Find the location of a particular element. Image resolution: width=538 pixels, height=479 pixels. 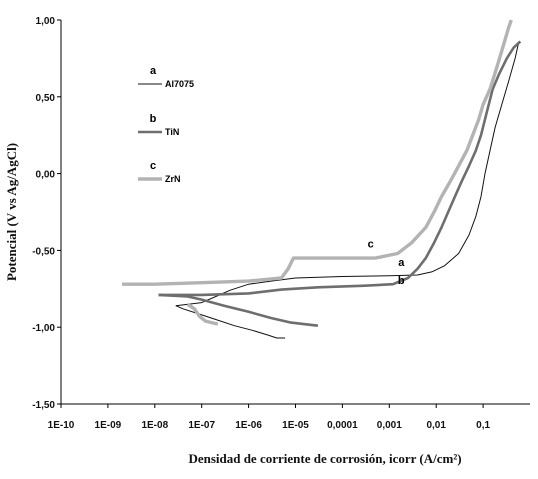

x-tick-label: 1E-06 is located at coordinates (248, 425).